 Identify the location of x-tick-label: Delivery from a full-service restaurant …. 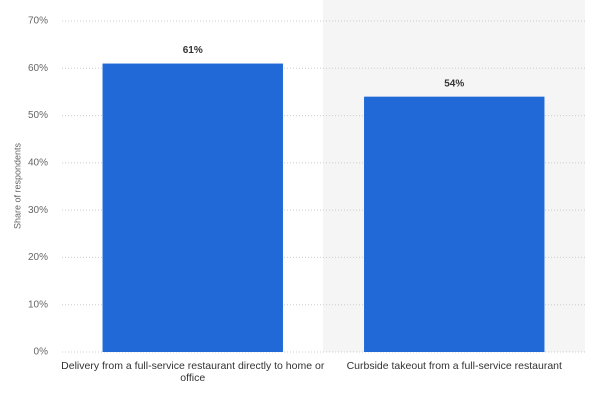
(193, 372).